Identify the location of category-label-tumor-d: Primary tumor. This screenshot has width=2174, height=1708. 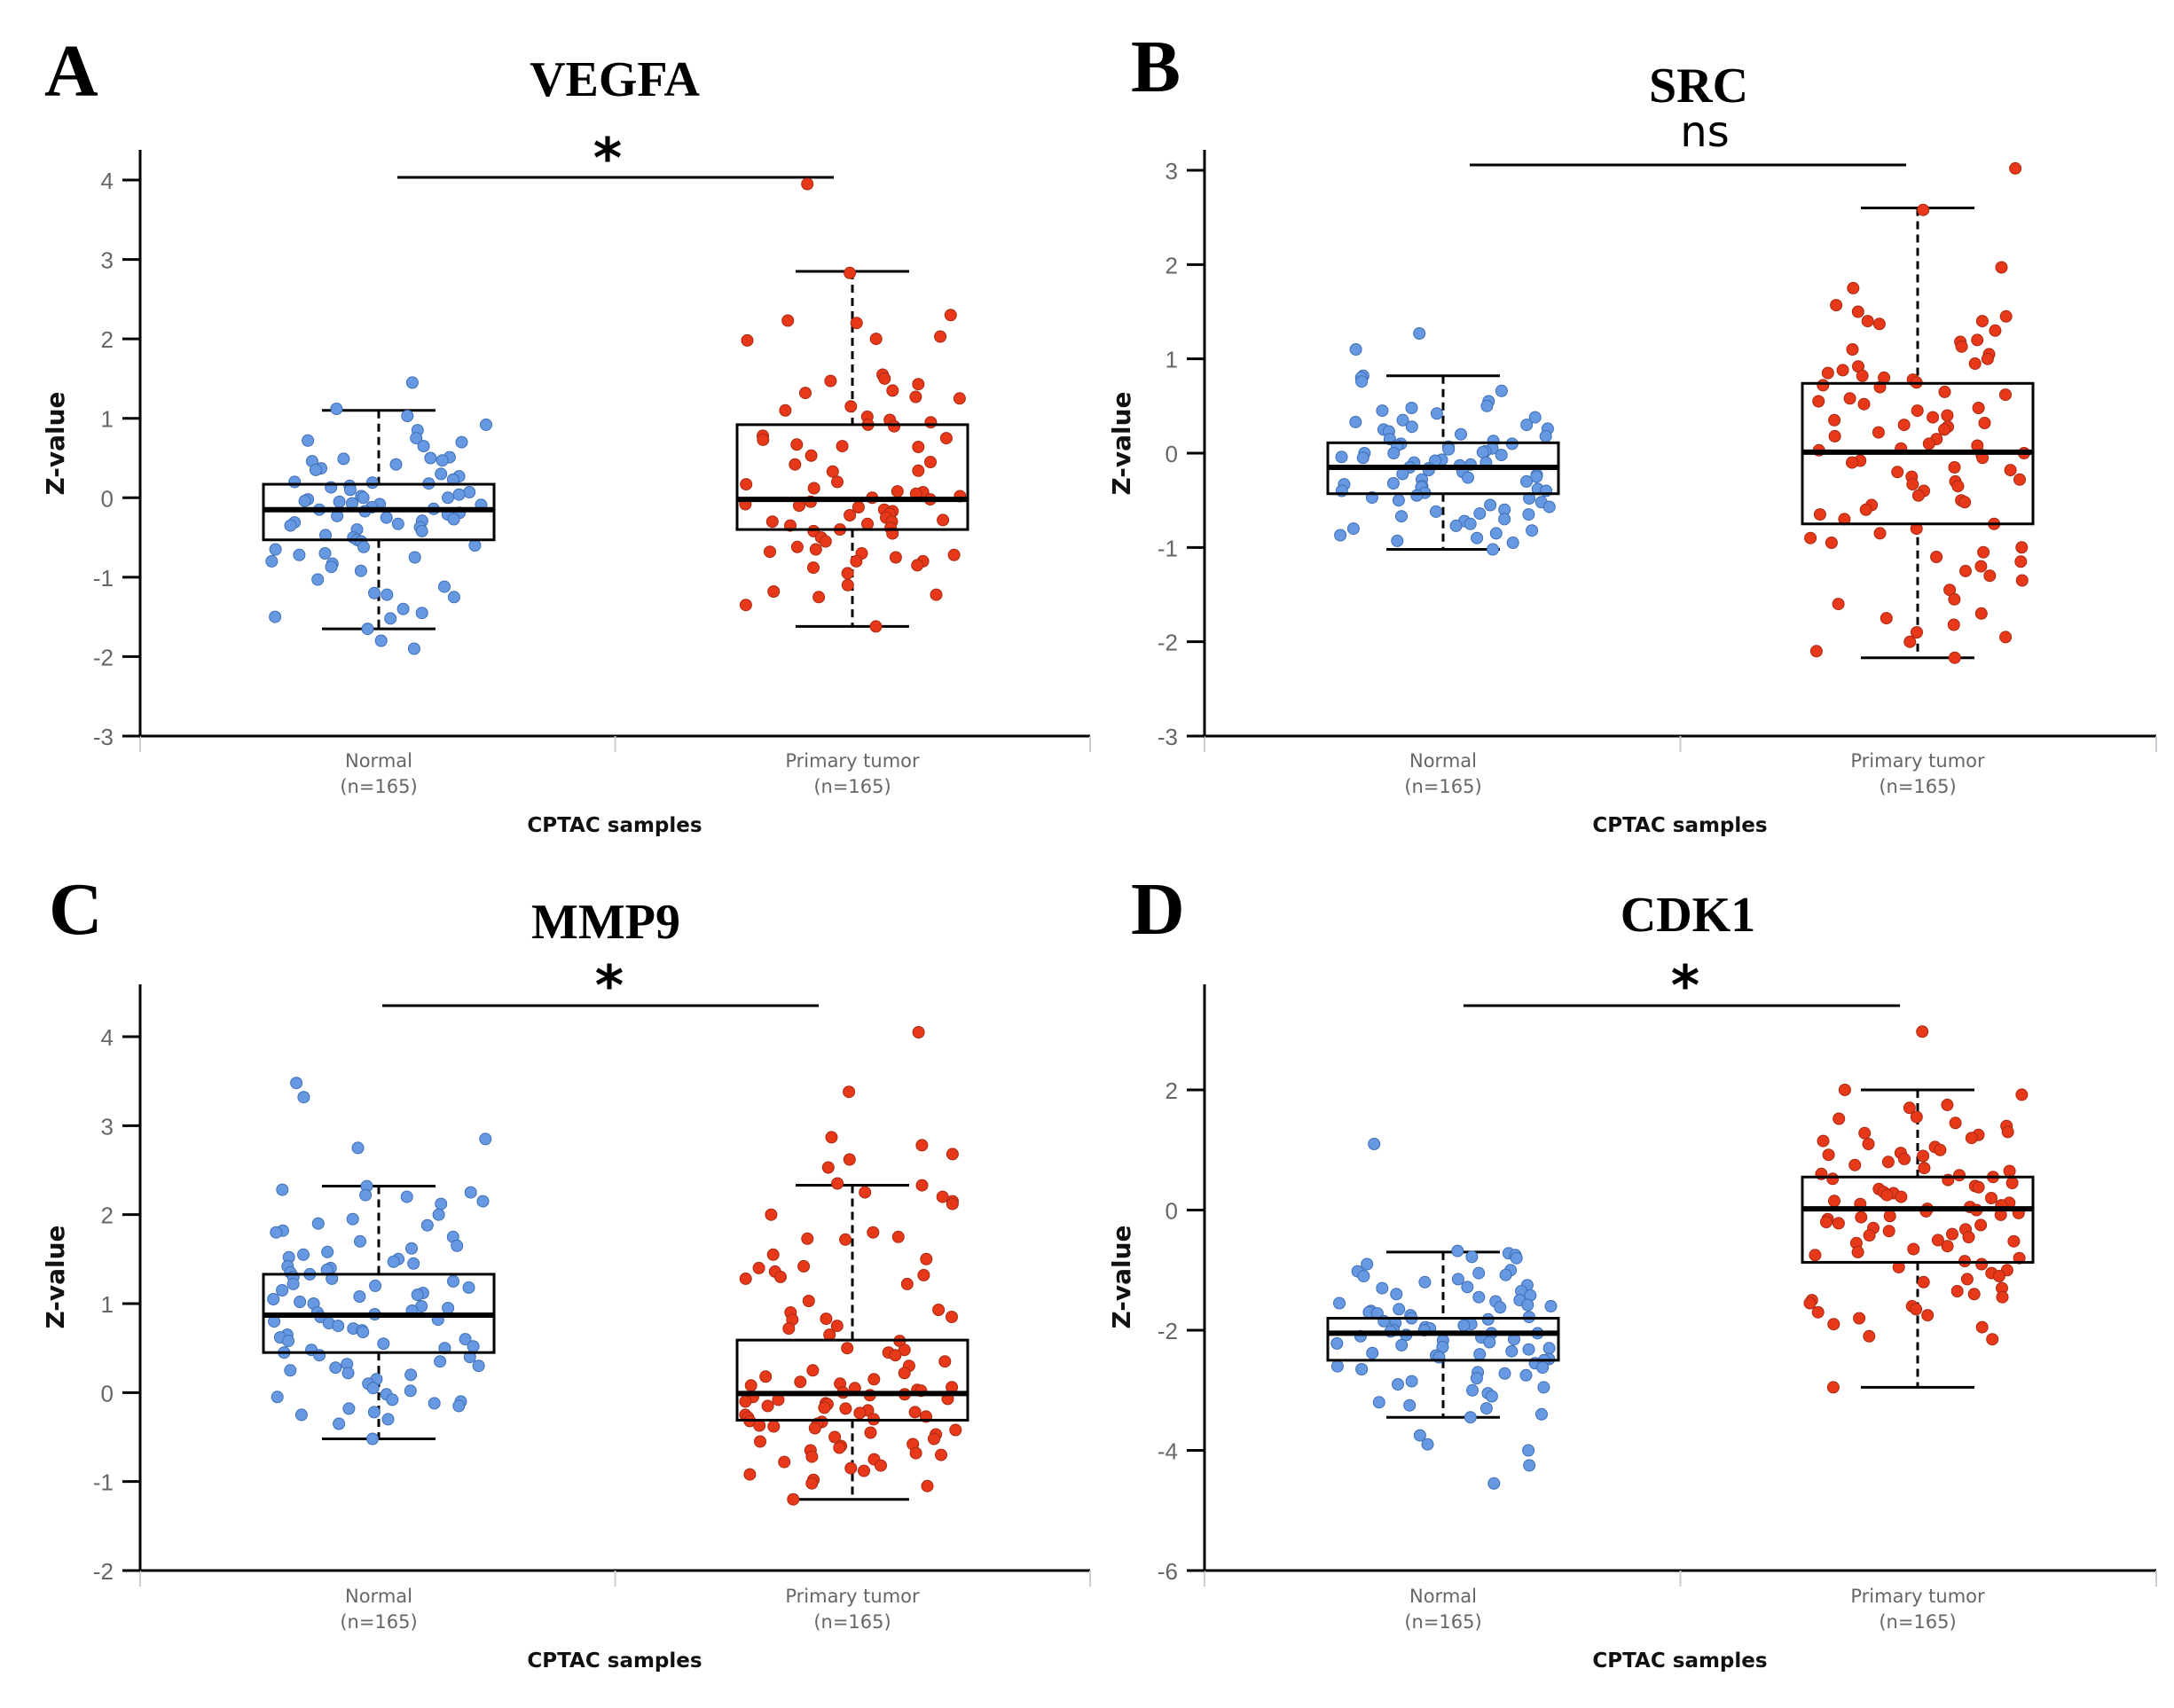
(1917, 1596).